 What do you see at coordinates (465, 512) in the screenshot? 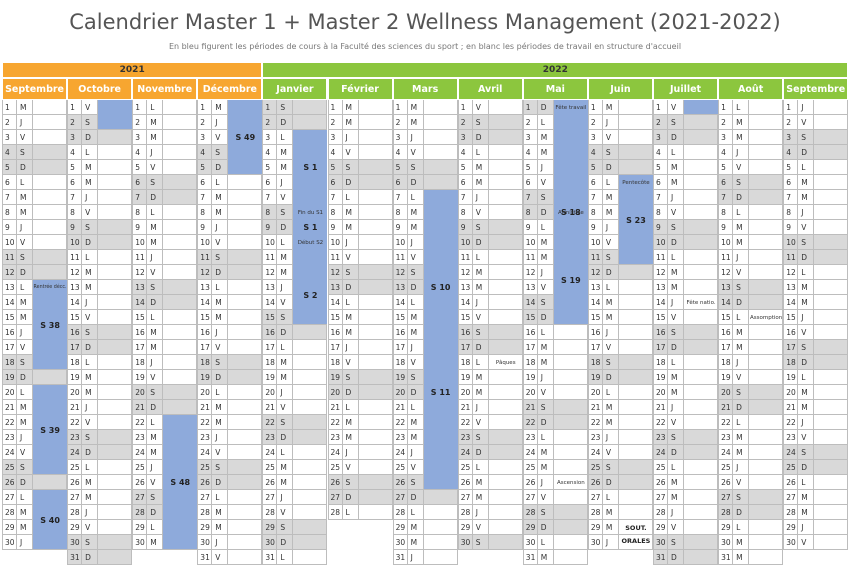
I see `day-number: 28` at bounding box center [465, 512].